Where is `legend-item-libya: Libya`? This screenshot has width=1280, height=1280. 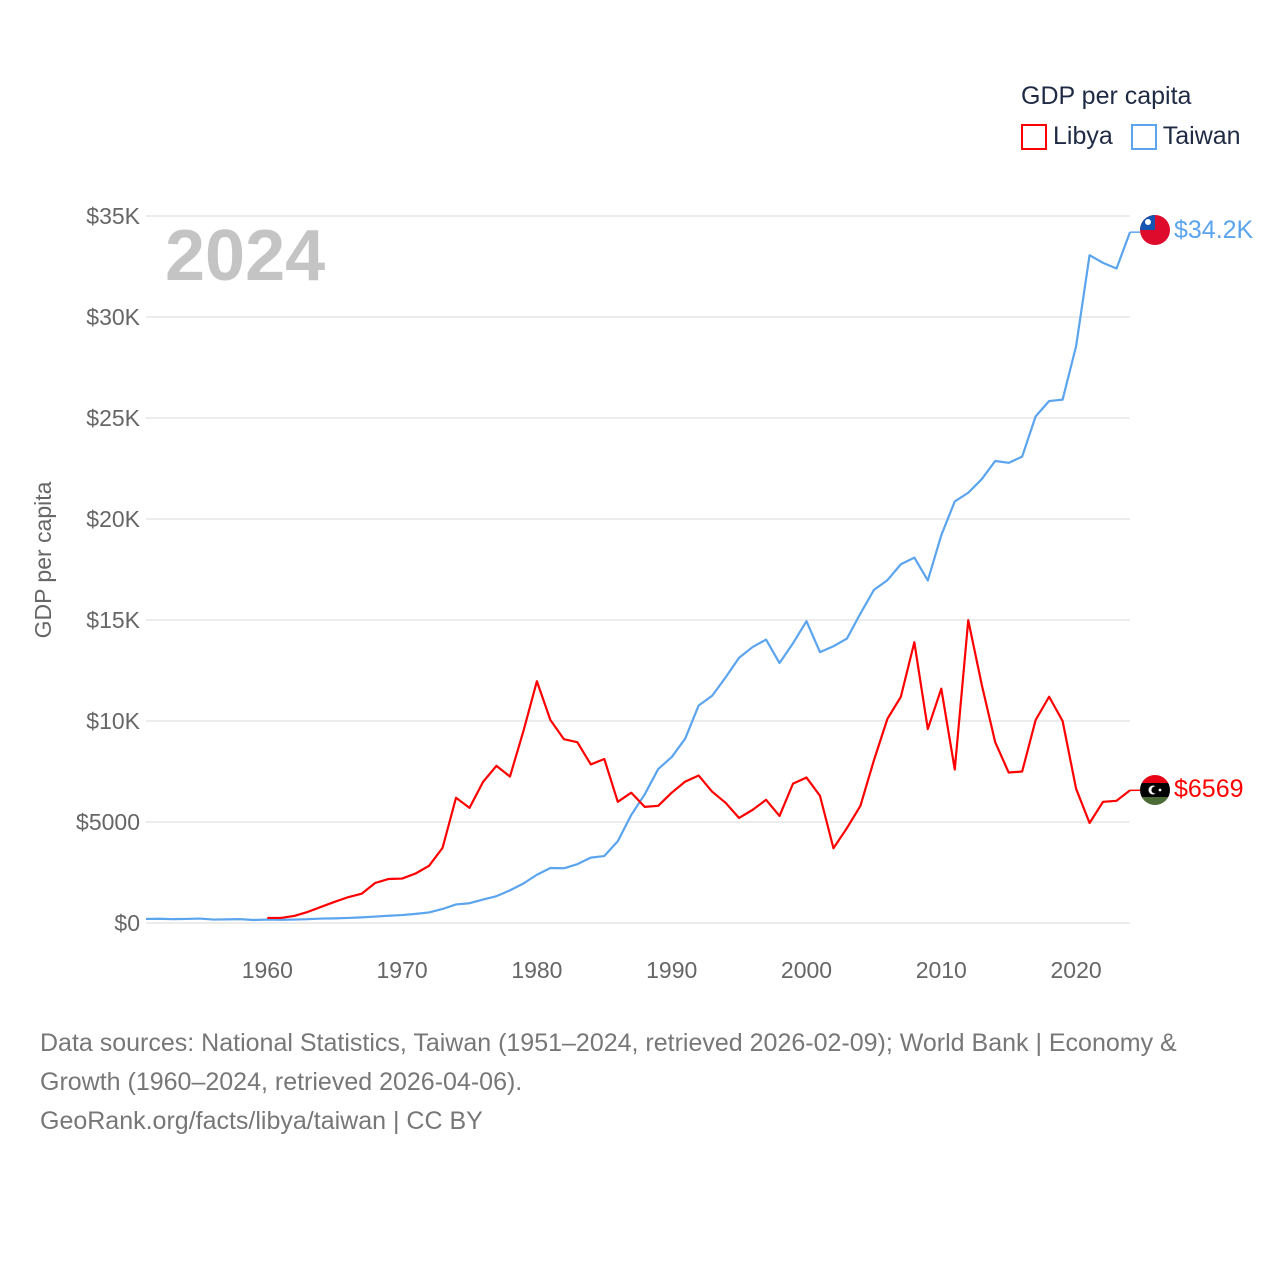 legend-item-libya: Libya is located at coordinates (1067, 136).